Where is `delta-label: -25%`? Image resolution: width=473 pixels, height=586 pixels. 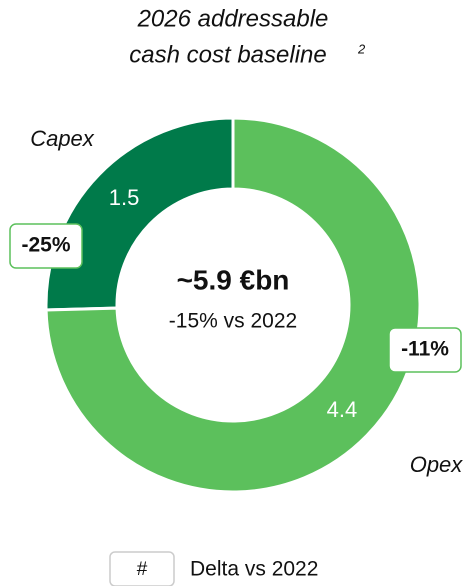 delta-label: -25% is located at coordinates (45, 245).